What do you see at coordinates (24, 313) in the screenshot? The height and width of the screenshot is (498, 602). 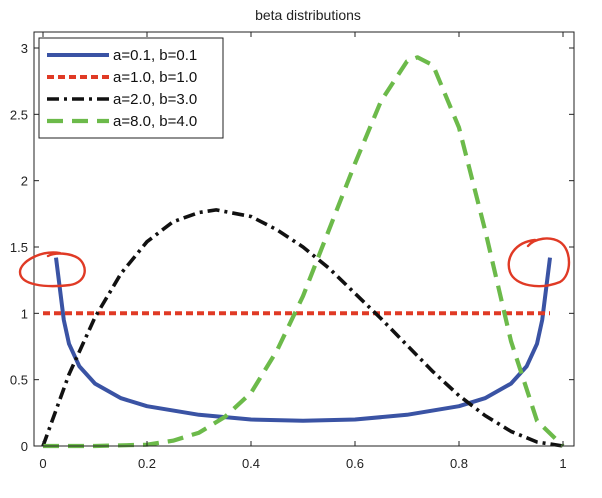 I see `y-tick-label-2: 1` at bounding box center [24, 313].